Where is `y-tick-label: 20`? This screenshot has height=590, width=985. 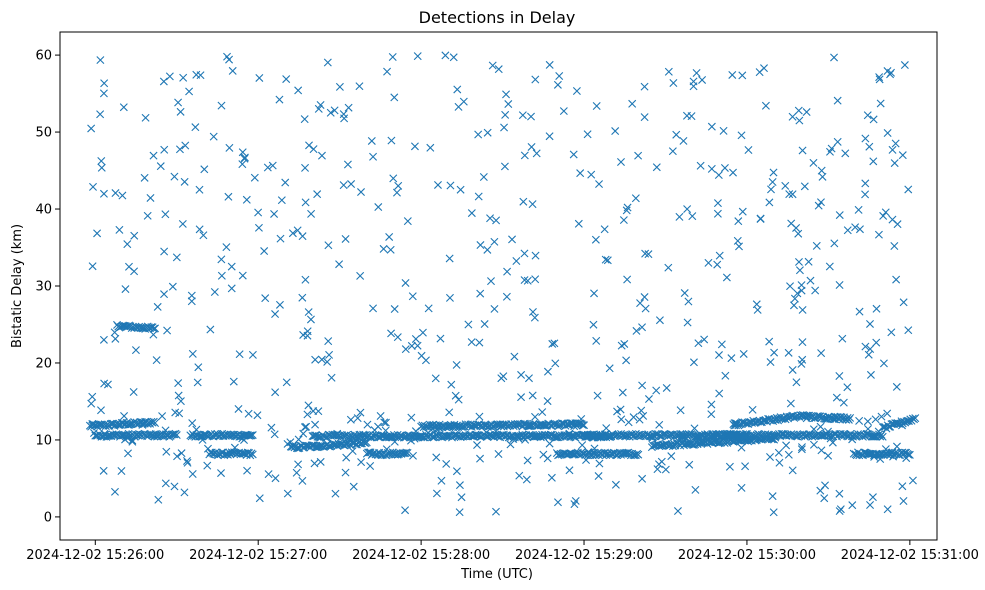 y-tick-label: 20 is located at coordinates (43, 363).